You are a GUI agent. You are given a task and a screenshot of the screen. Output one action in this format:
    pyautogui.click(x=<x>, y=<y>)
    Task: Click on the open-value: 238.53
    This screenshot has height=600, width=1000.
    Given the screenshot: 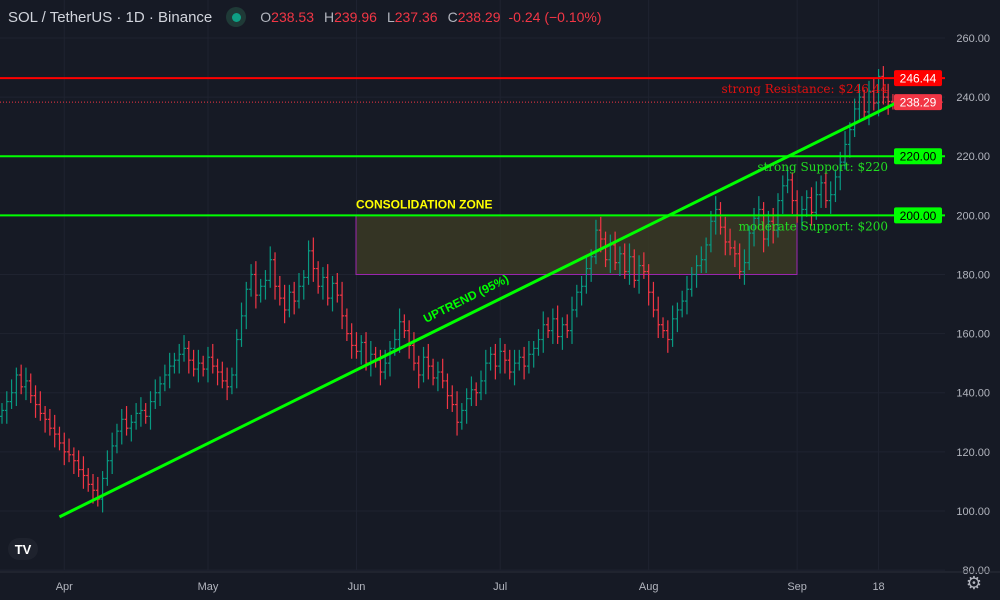 What is the action you would take?
    pyautogui.click(x=292, y=17)
    